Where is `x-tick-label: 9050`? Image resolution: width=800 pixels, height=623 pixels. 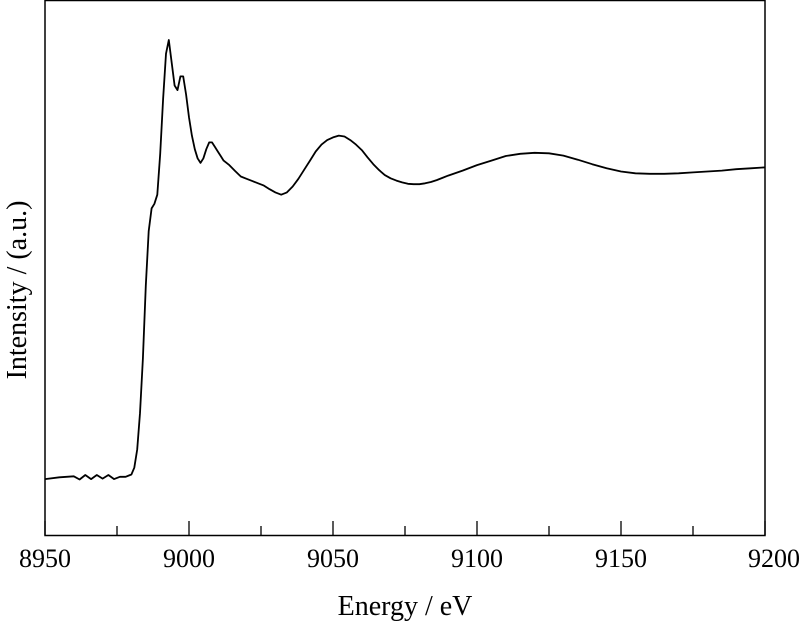 x-tick-label: 9050 is located at coordinates (333, 558).